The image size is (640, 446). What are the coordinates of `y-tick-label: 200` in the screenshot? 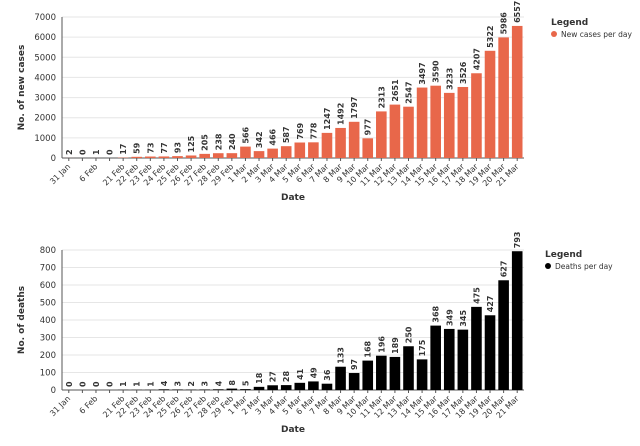 It's located at (48, 356).